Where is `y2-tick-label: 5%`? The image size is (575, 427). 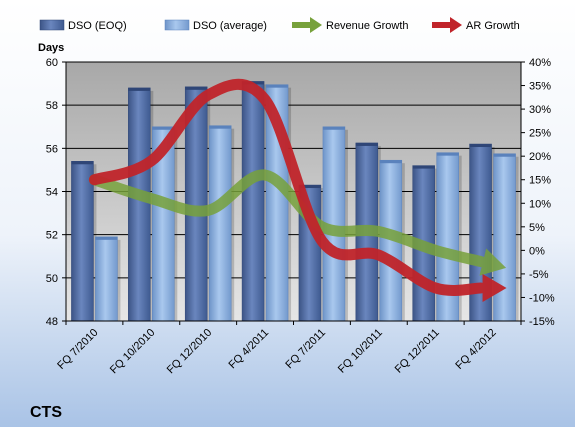 y2-tick-label: 5% is located at coordinates (537, 228).